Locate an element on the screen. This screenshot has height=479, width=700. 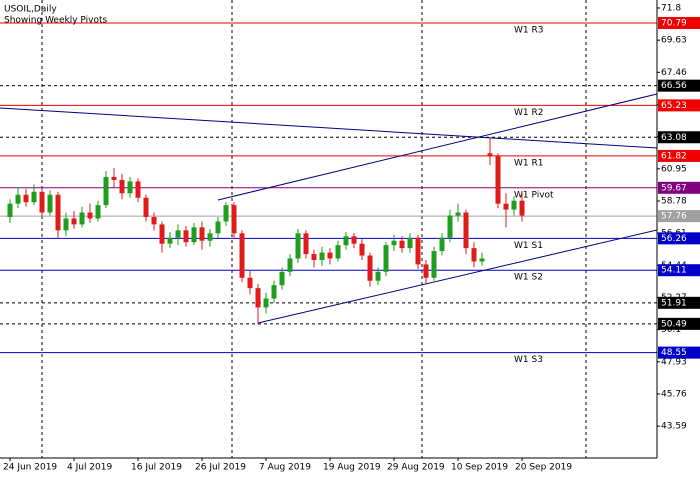
y-tick-label: 47.93 is located at coordinates (674, 362).